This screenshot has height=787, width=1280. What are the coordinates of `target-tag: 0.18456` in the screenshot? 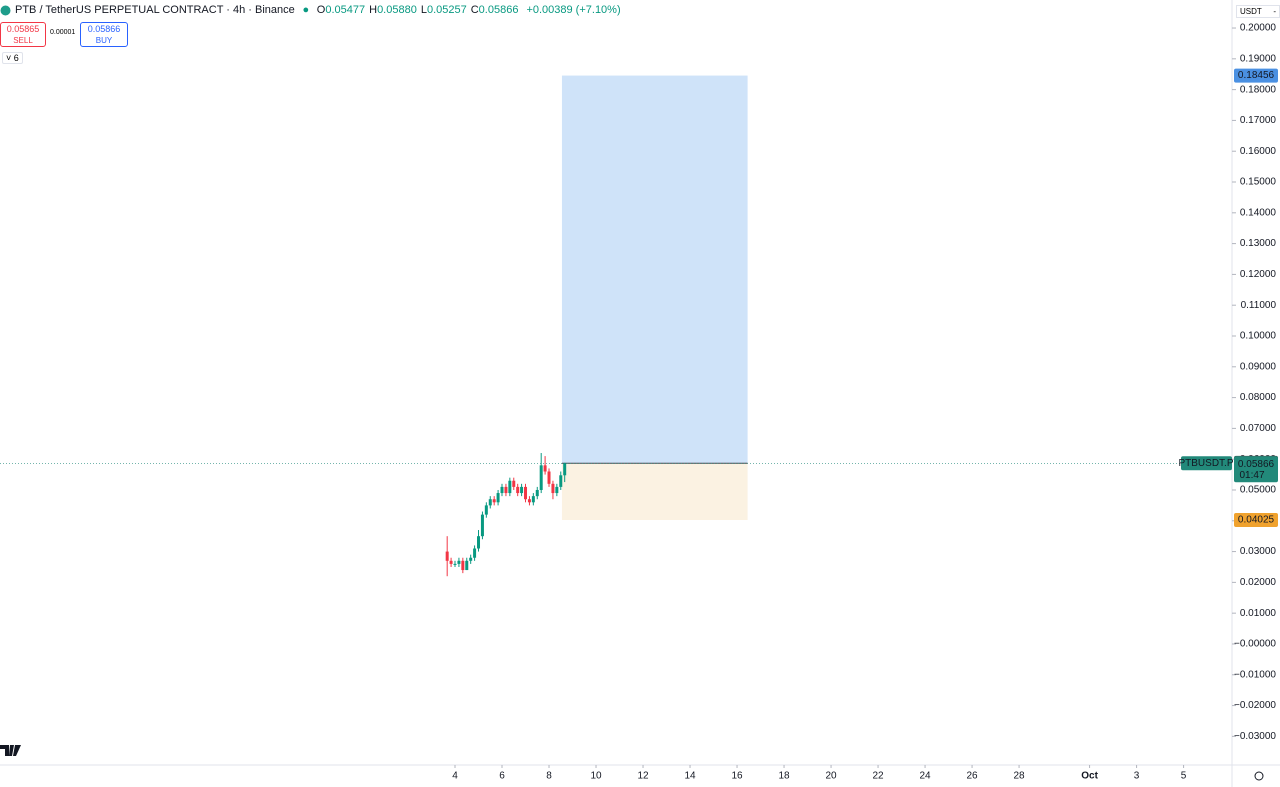 It's located at (1256, 75).